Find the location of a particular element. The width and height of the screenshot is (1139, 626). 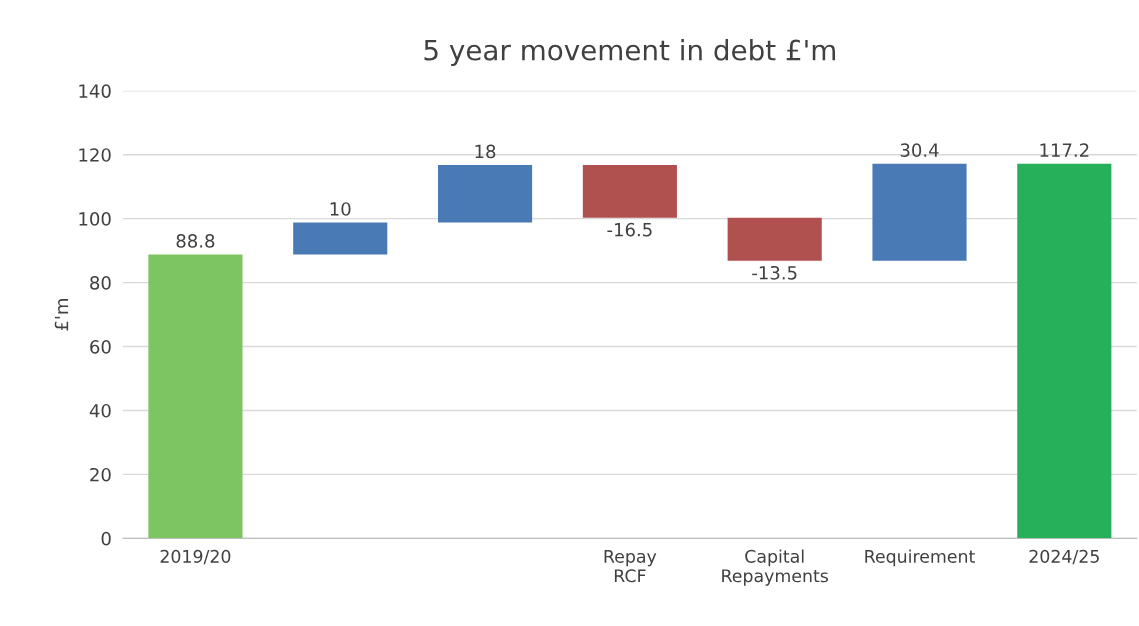

data-label: -13.5 is located at coordinates (774, 272).